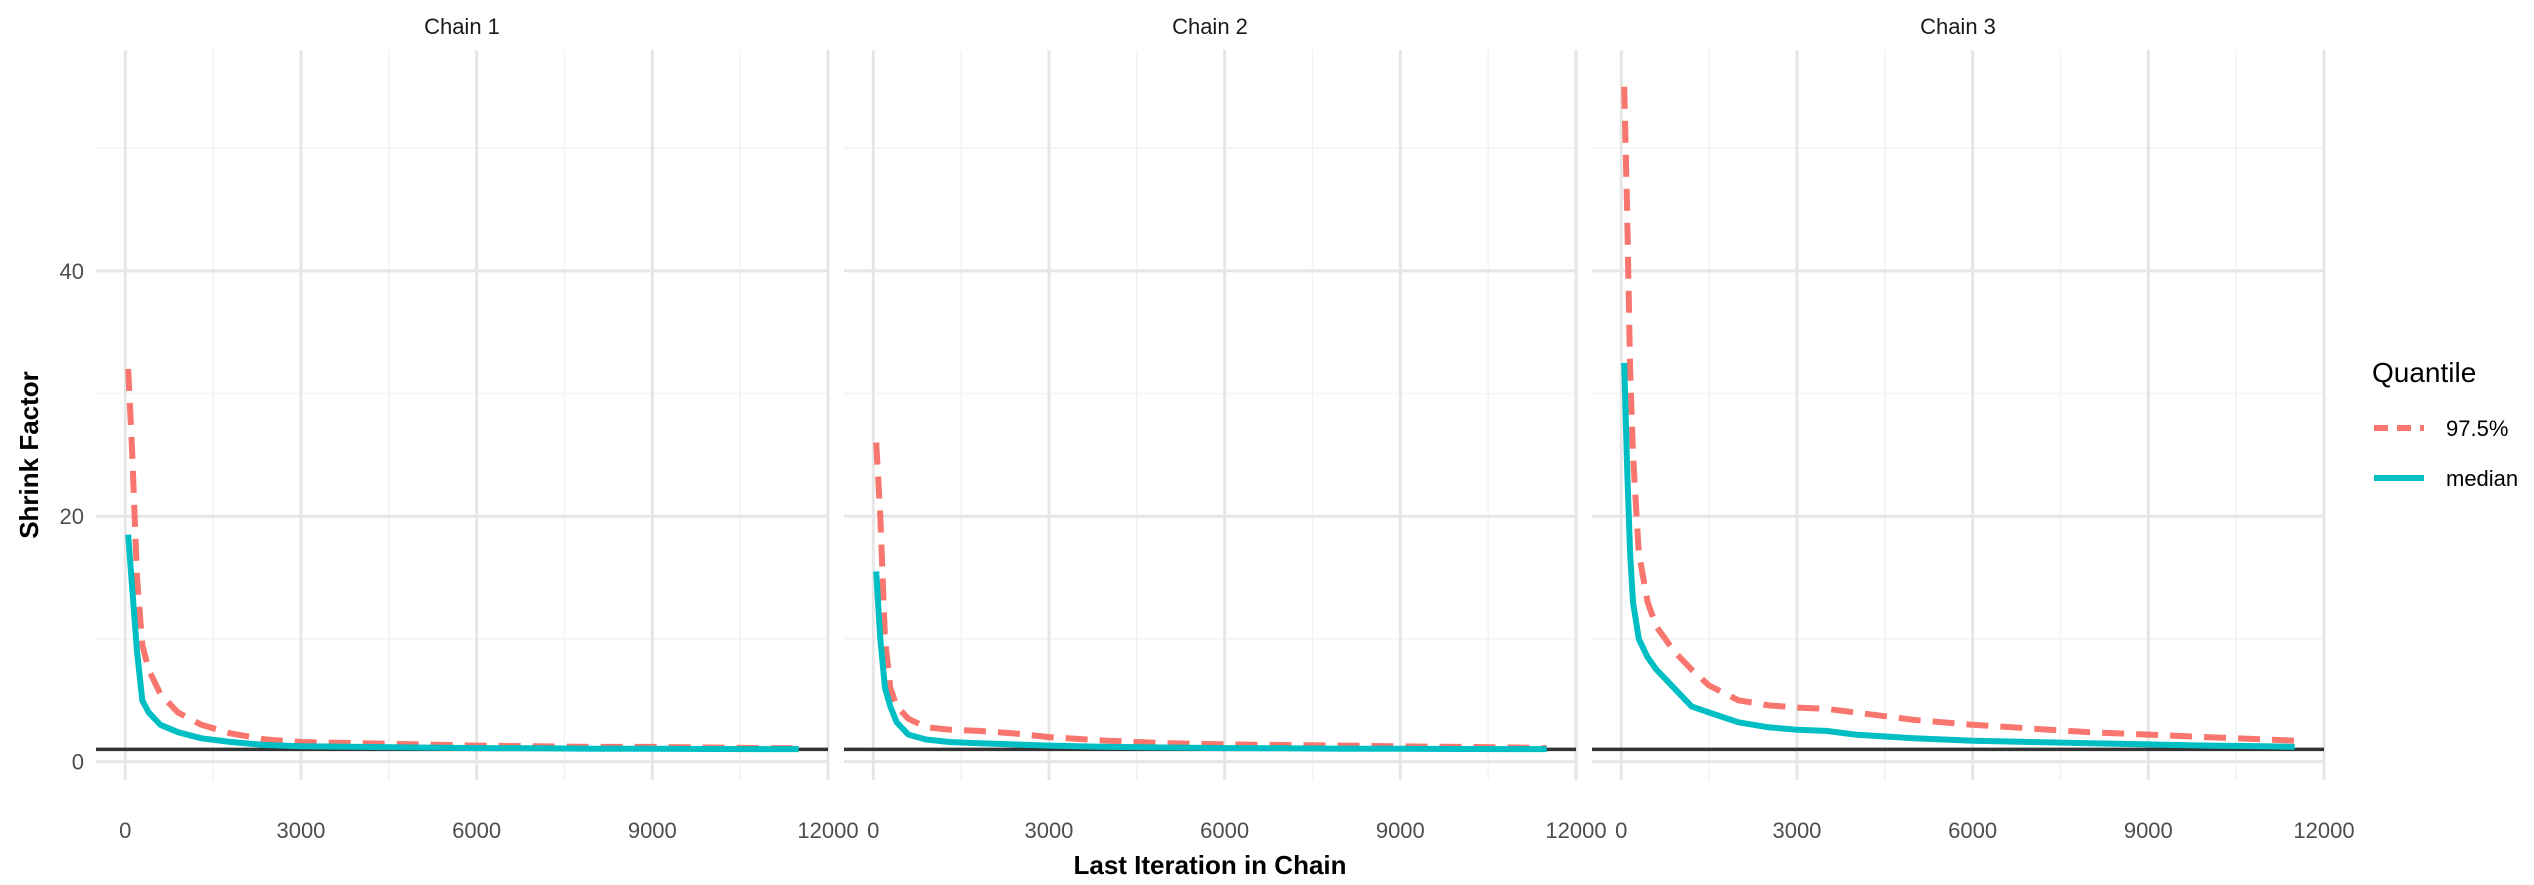 This screenshot has width=2534, height=885. What do you see at coordinates (72, 271) in the screenshot?
I see `y-tick-label: 40` at bounding box center [72, 271].